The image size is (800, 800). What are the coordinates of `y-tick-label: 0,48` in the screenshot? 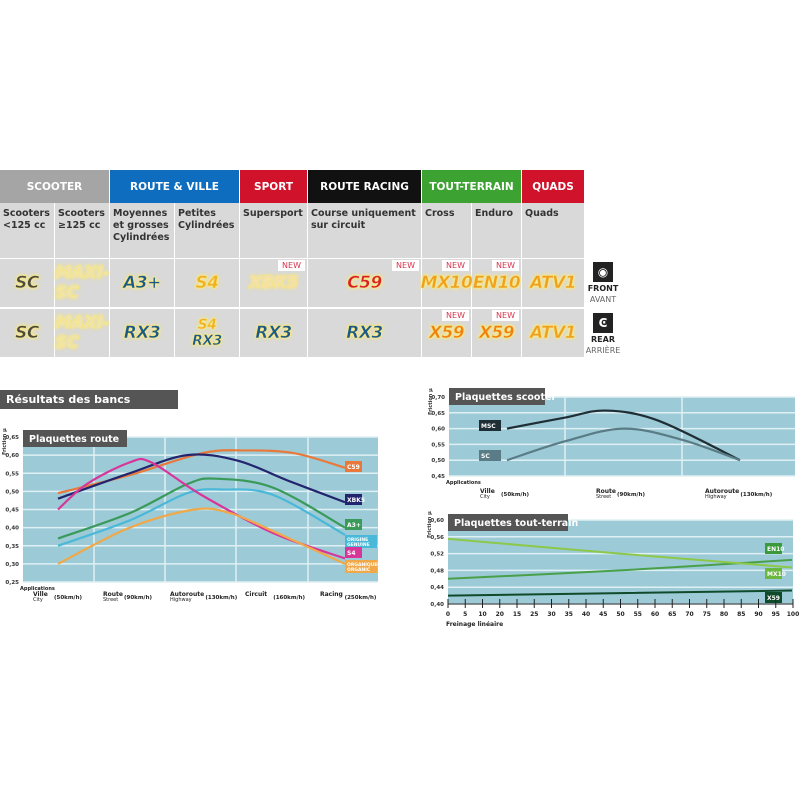 It's located at (437, 571).